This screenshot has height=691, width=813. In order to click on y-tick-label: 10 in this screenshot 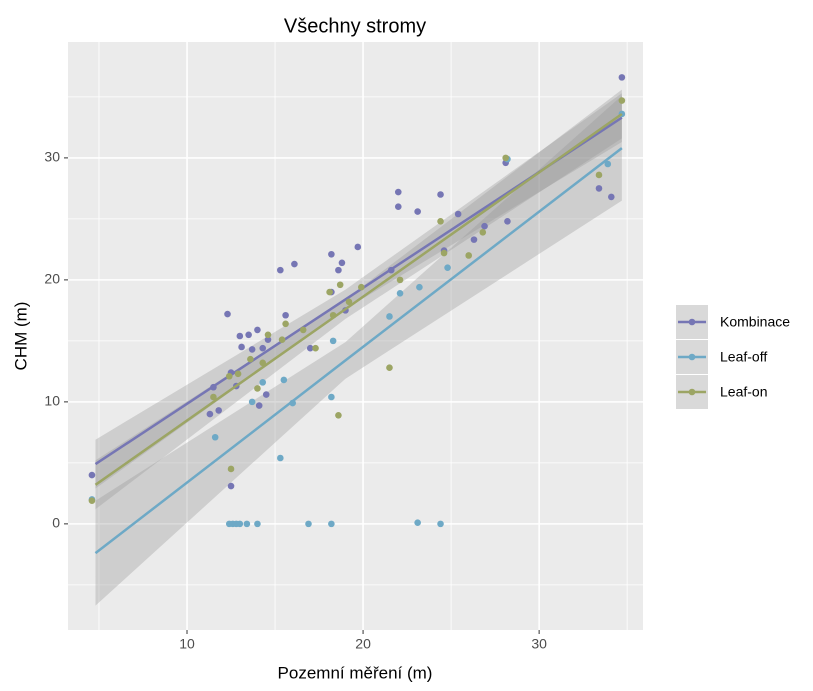, I will do `click(52, 401)`.